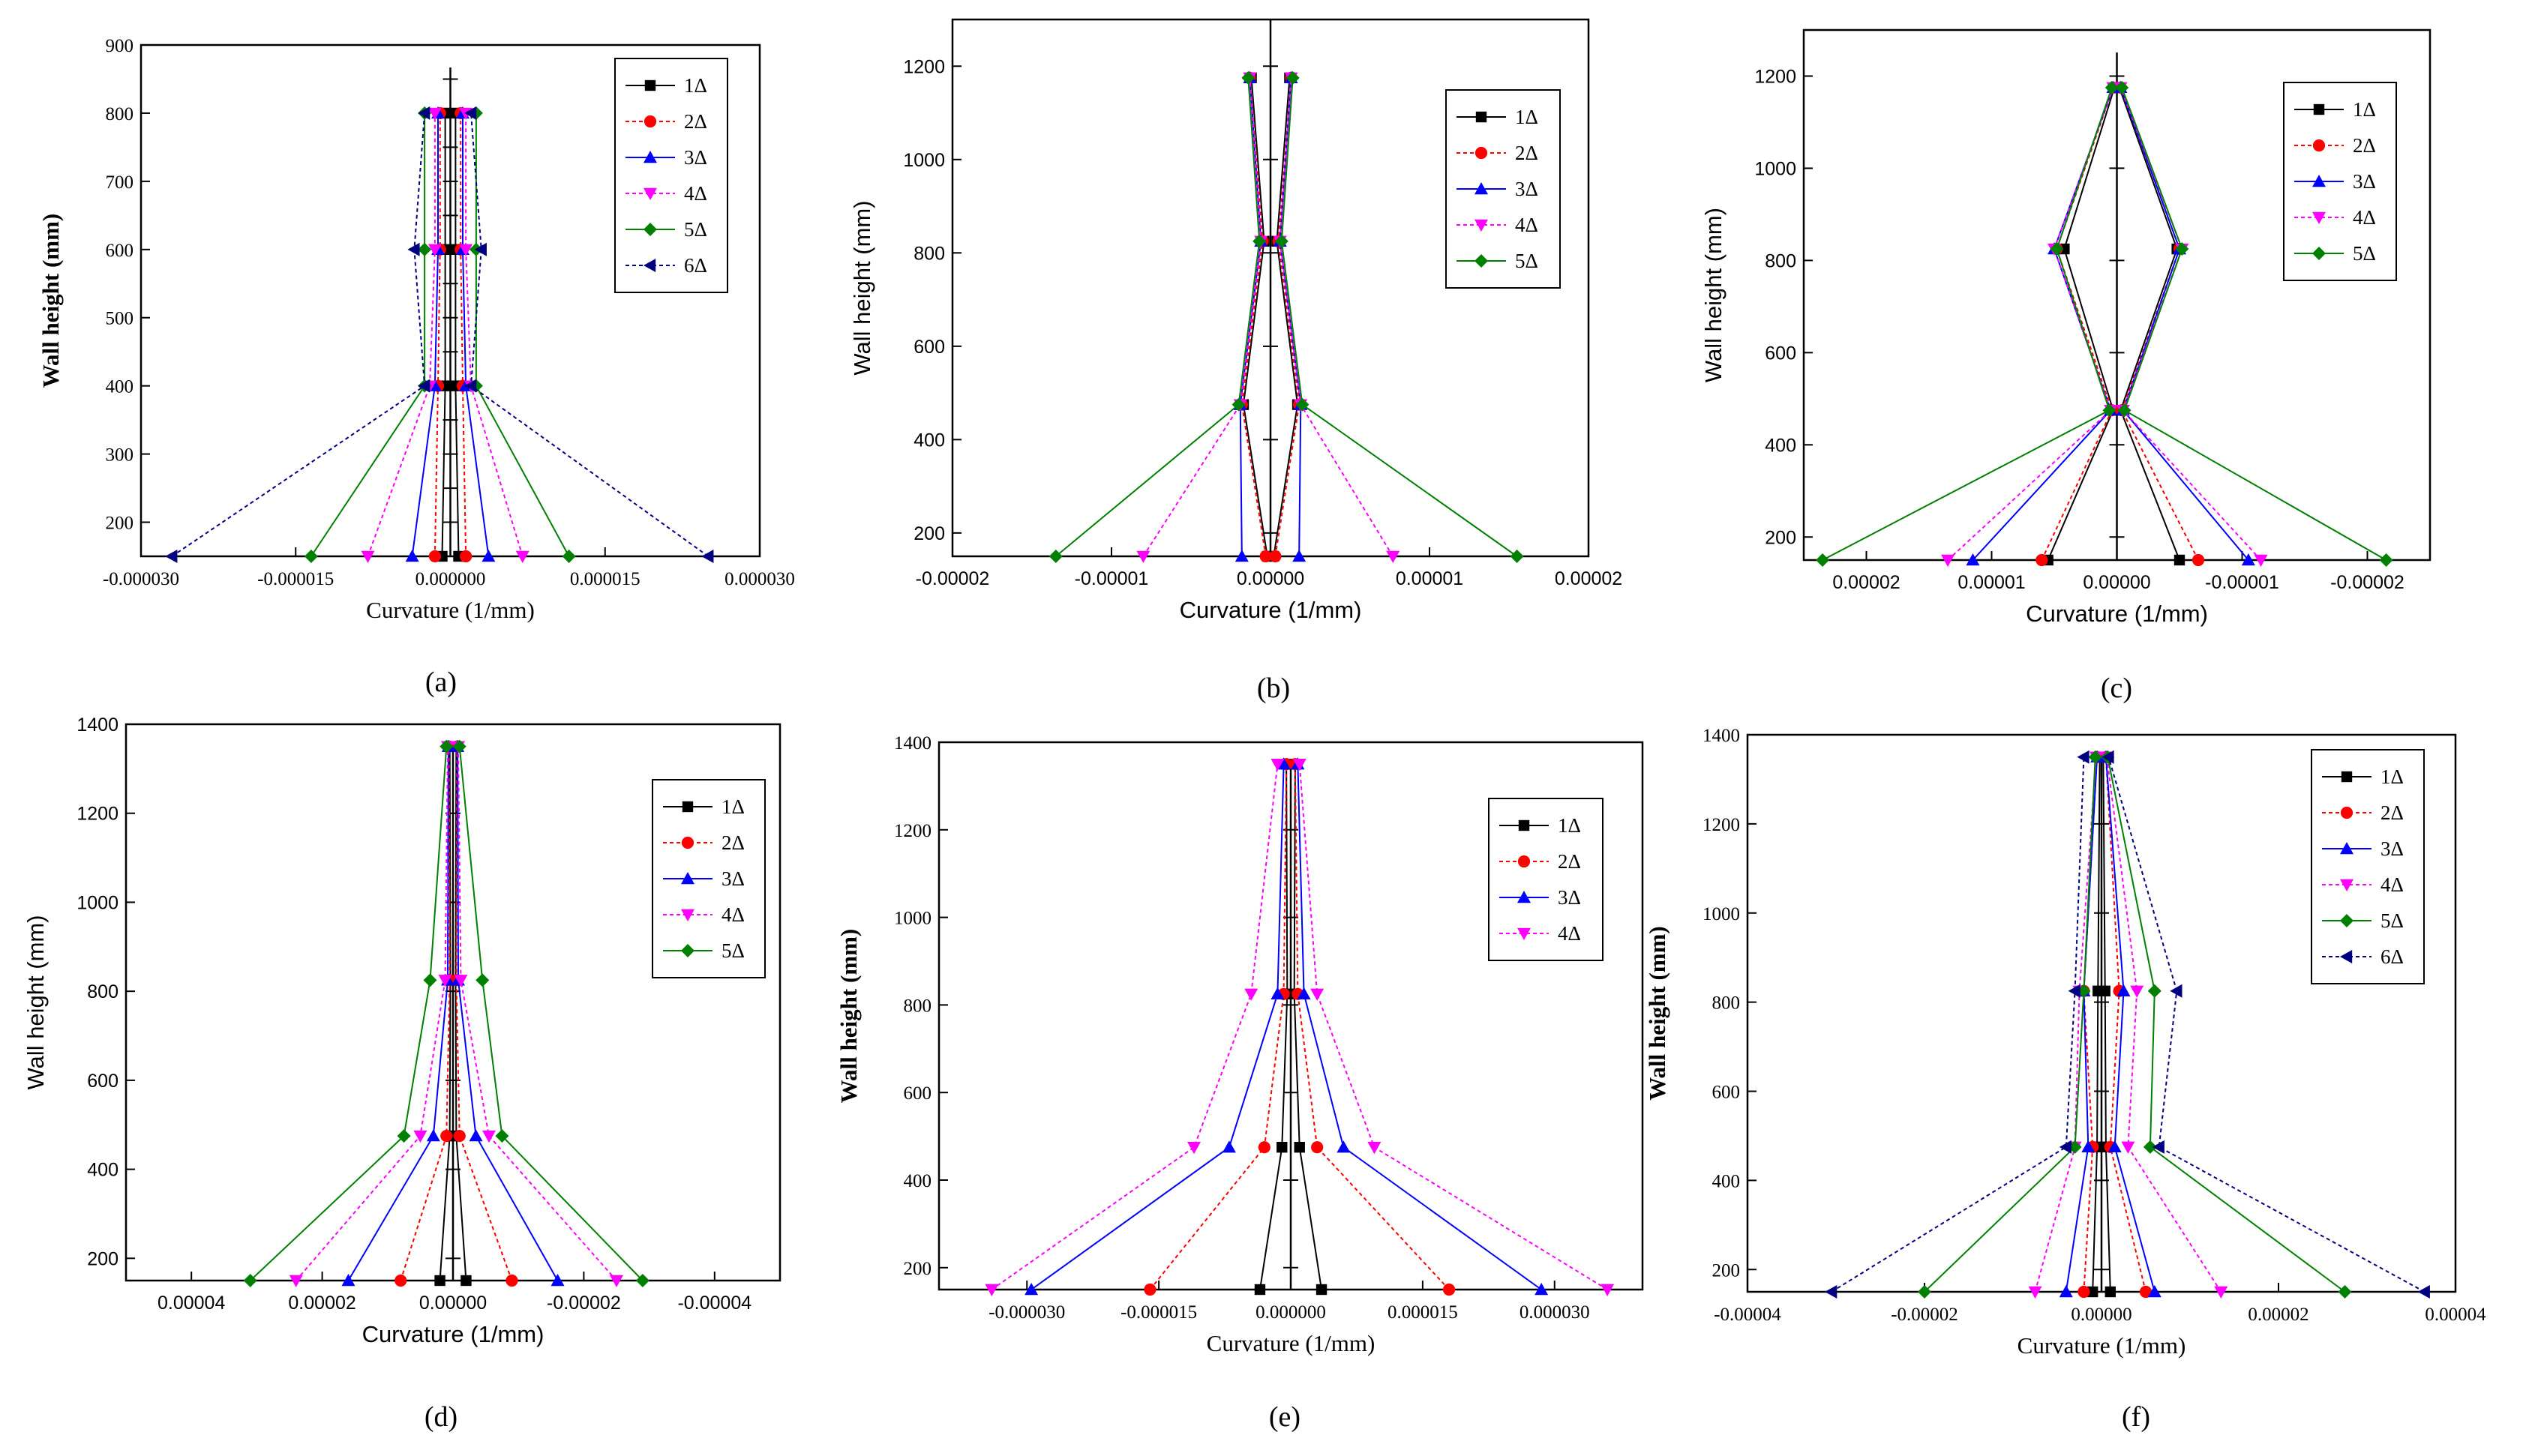  I want to click on x-tick-label: -0.00001, so click(1112, 578).